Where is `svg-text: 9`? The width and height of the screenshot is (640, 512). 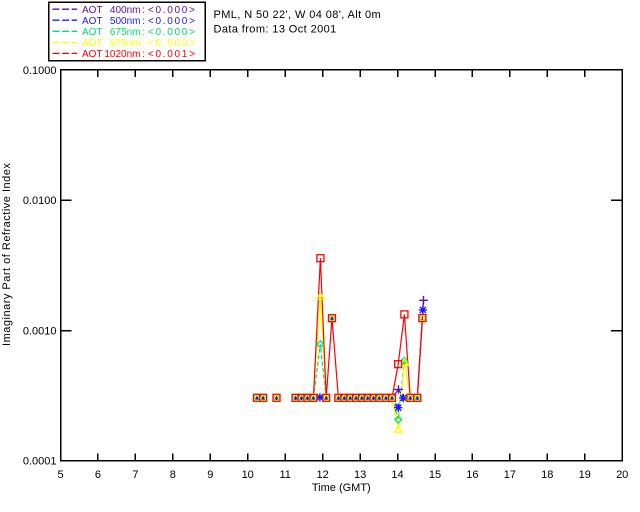
svg-text: 9 is located at coordinates (210, 475).